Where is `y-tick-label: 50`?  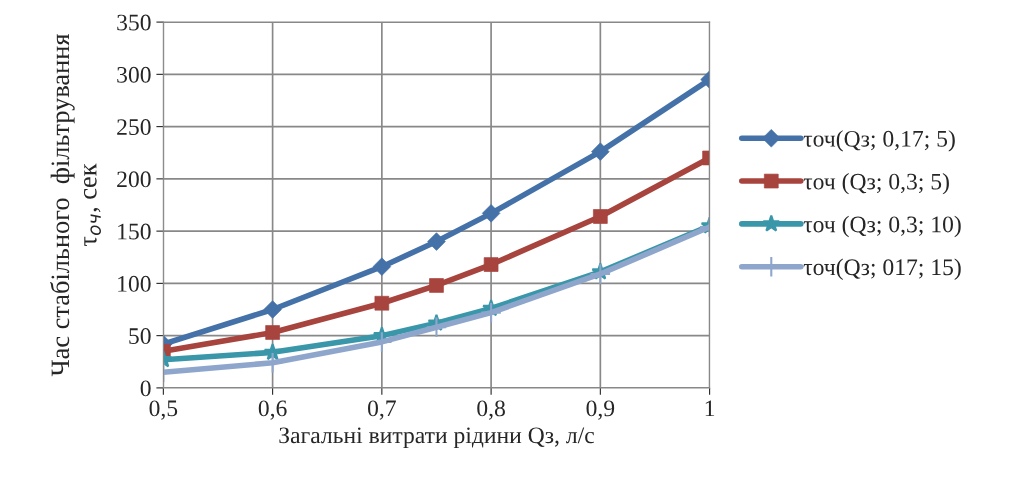
y-tick-label: 50 is located at coordinates (140, 336).